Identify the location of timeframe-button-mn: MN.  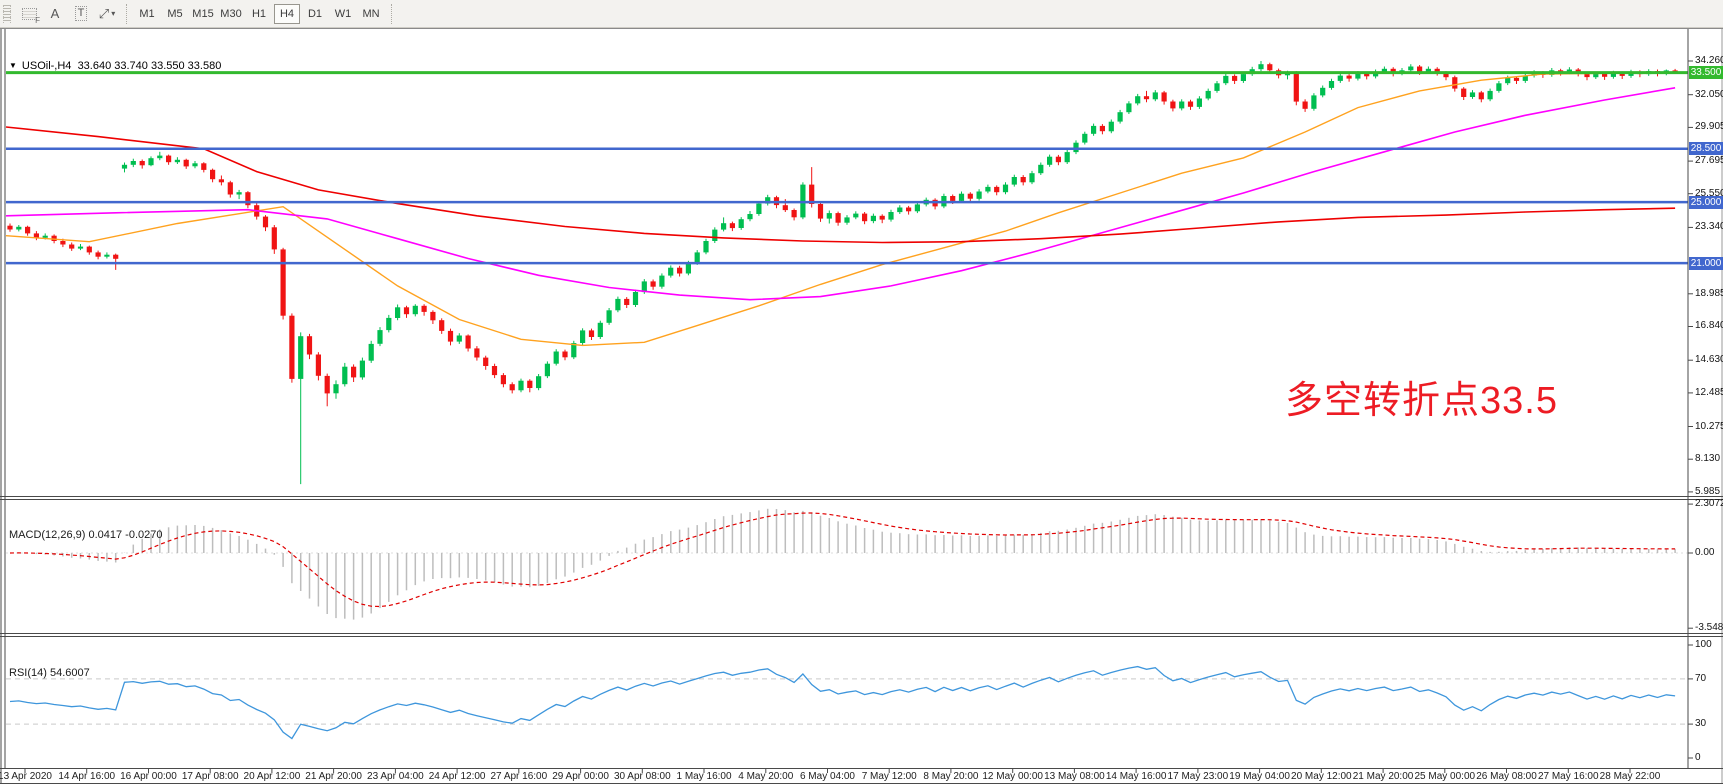
(371, 13).